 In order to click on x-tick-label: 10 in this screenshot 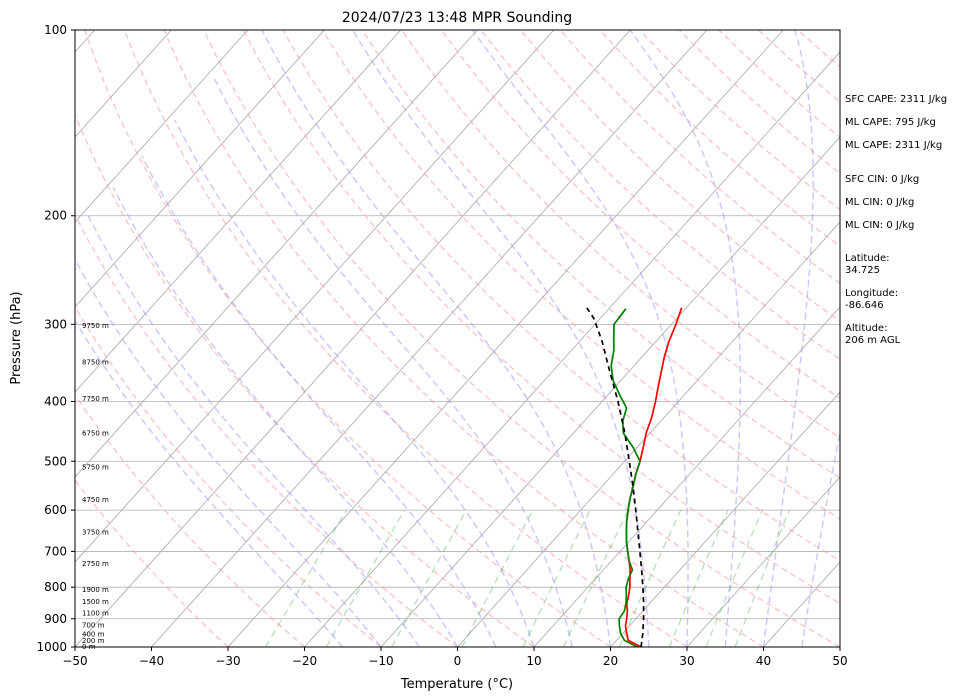, I will do `click(533, 661)`.